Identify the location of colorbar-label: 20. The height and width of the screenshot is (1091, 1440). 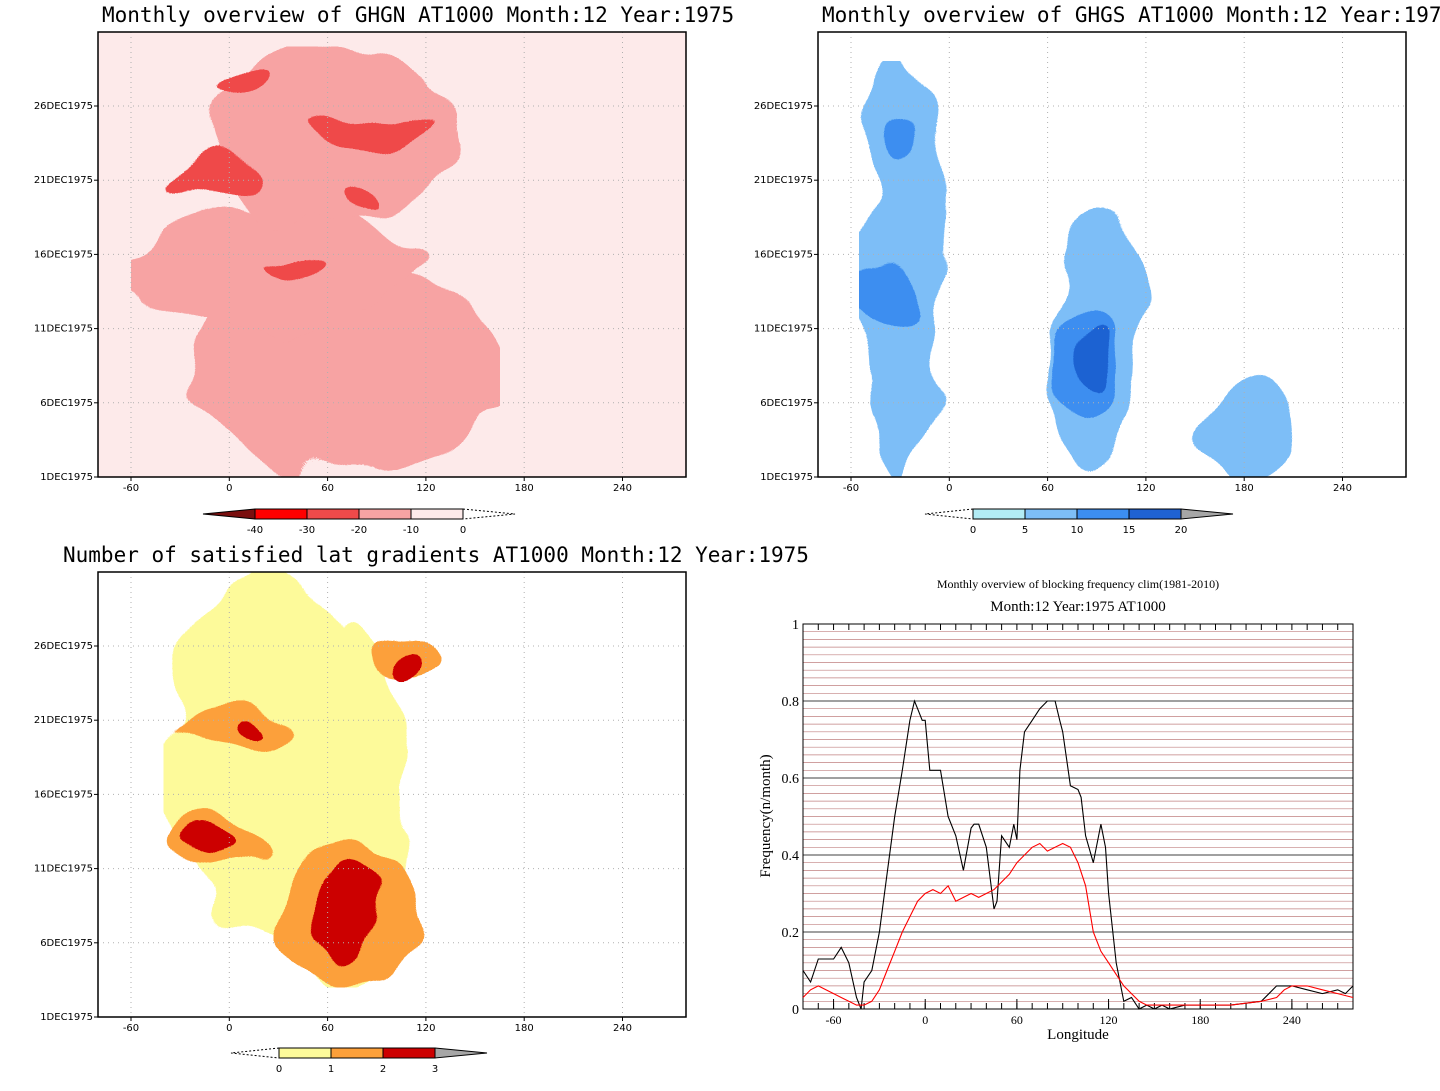
(1181, 530).